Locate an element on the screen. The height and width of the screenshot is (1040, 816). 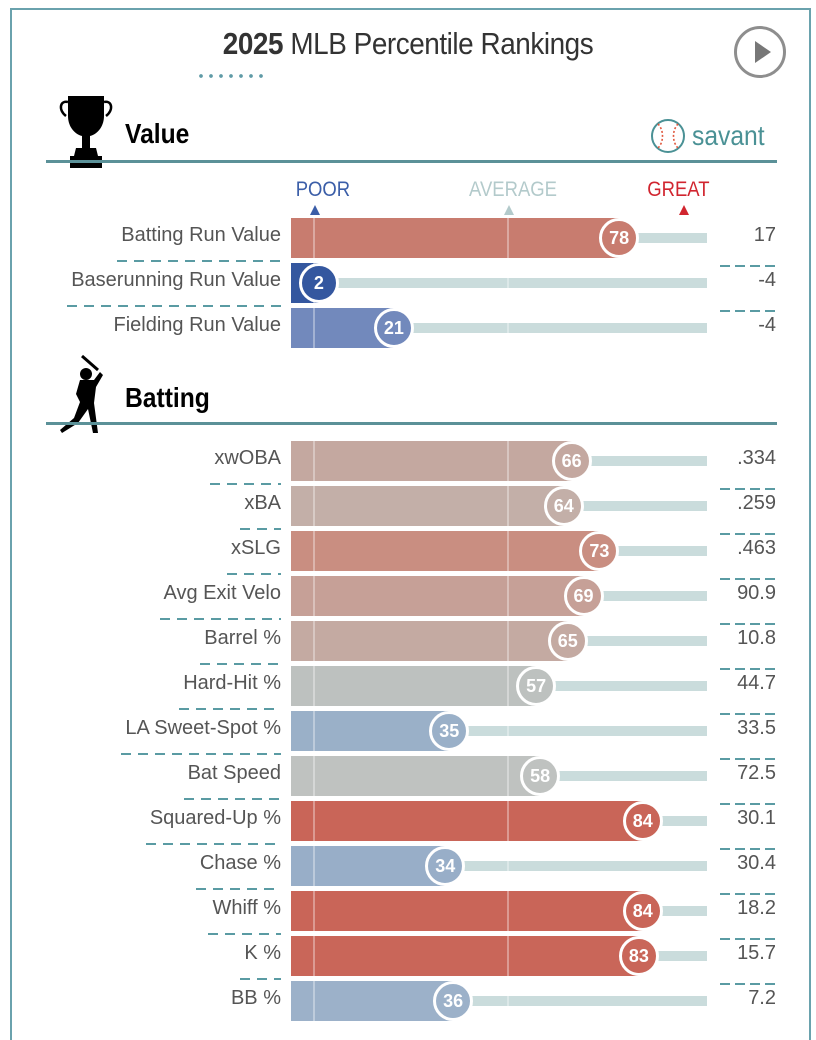
metric-row: Fielding Run Value 21 -4 is located at coordinates (408, 328).